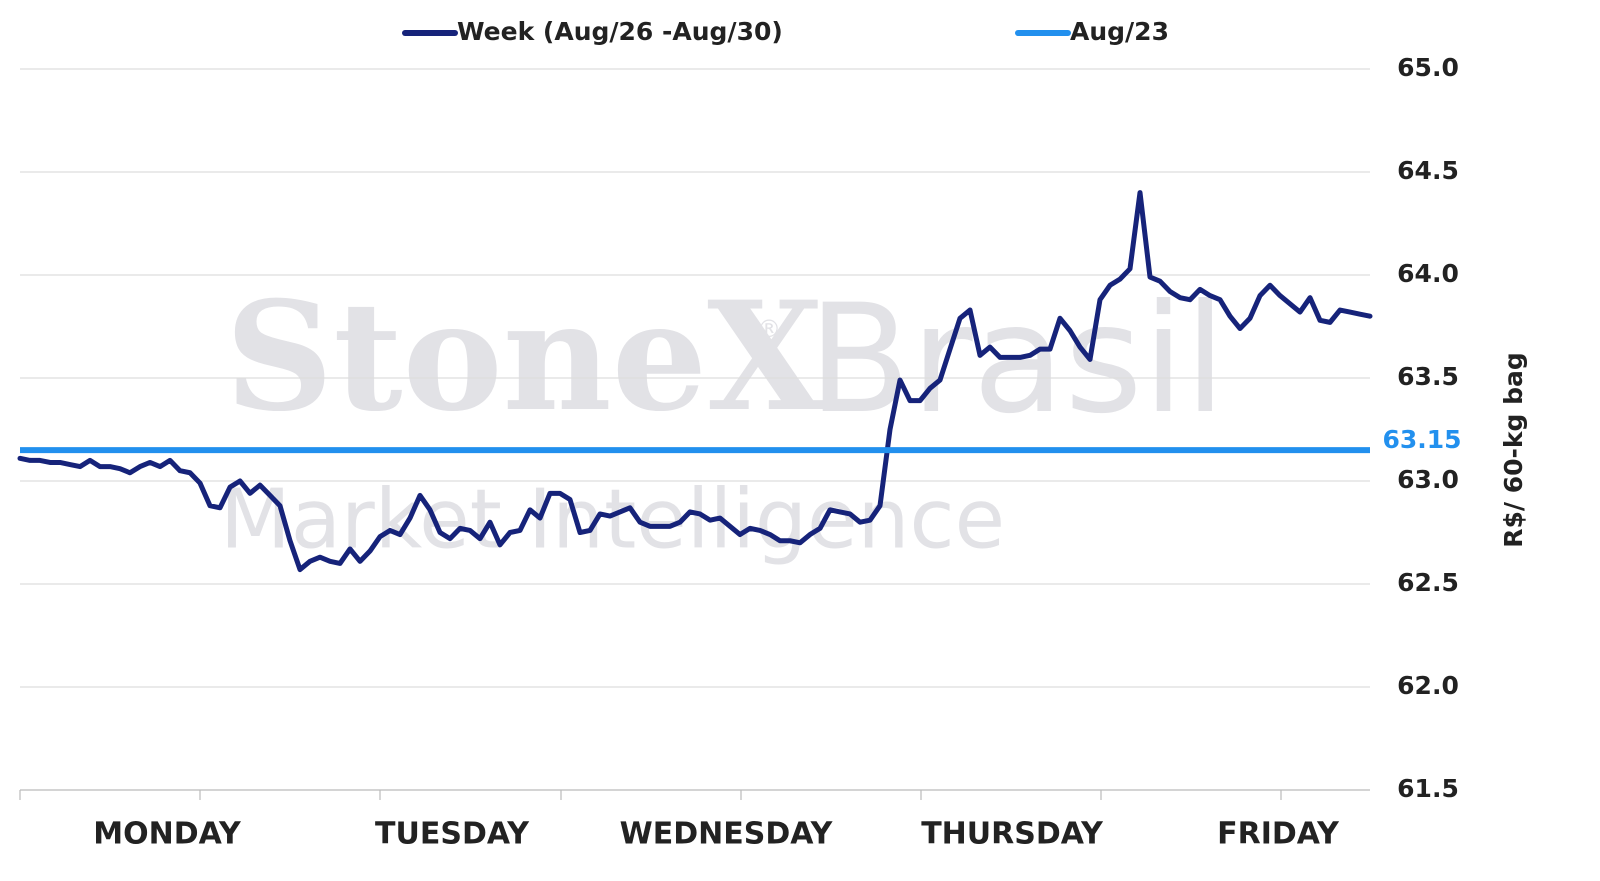 Image resolution: width=1600 pixels, height=881 pixels. I want to click on y-tick-label: 65.0, so click(1428, 67).